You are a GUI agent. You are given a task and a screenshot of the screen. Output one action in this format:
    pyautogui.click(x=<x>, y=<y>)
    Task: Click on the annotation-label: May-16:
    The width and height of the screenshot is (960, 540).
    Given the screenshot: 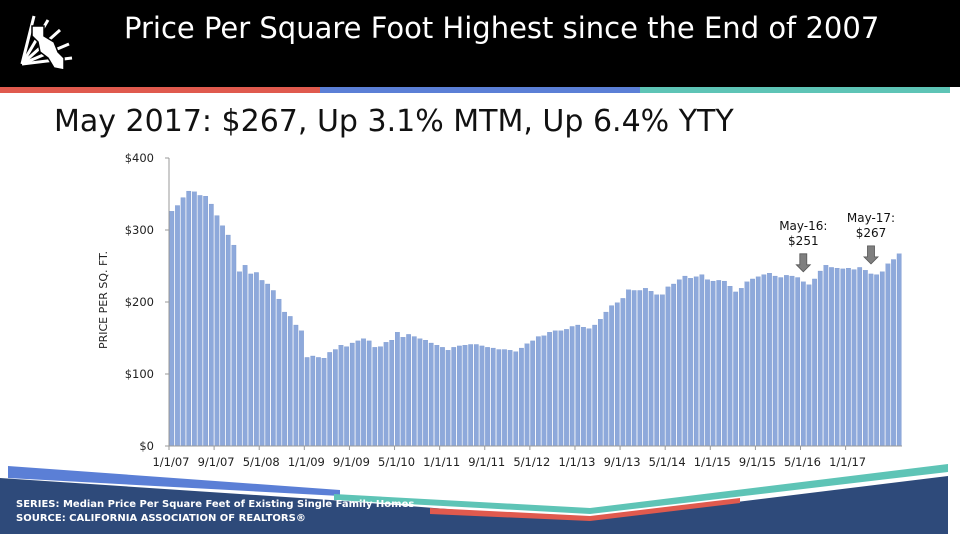 What is the action you would take?
    pyautogui.click(x=803, y=226)
    